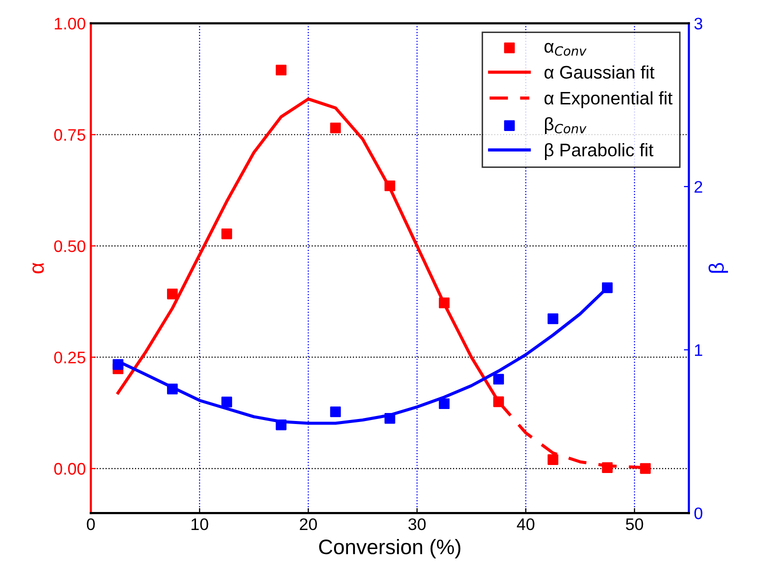 The height and width of the screenshot is (583, 757). What do you see at coordinates (698, 186) in the screenshot?
I see `y2-tick-label: 2` at bounding box center [698, 186].